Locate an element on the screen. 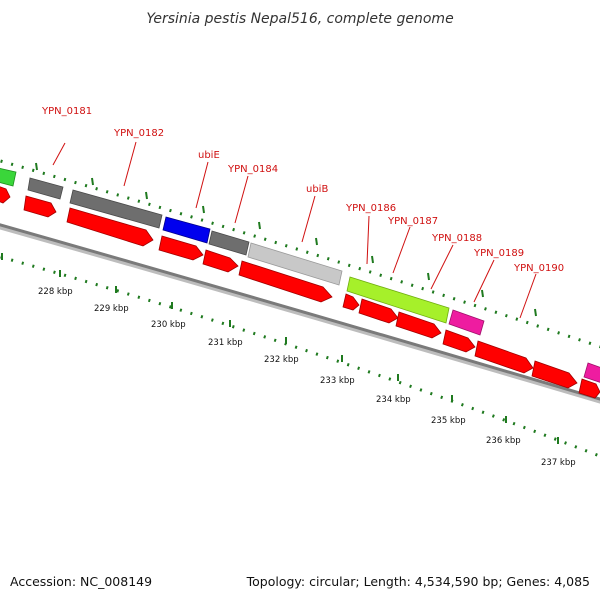 This screenshot has height=600, width=600. tick-label: 228 kbp is located at coordinates (55, 292).